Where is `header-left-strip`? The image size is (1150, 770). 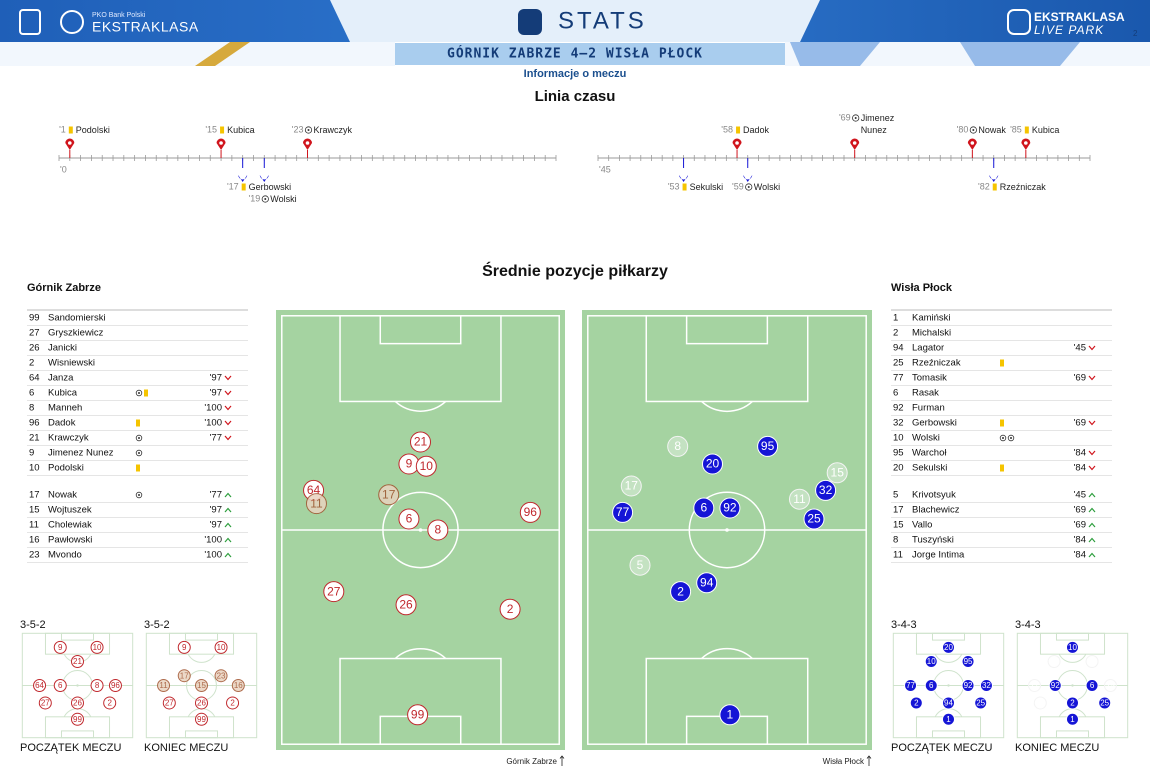
header-left-strip is located at coordinates (197, 54).